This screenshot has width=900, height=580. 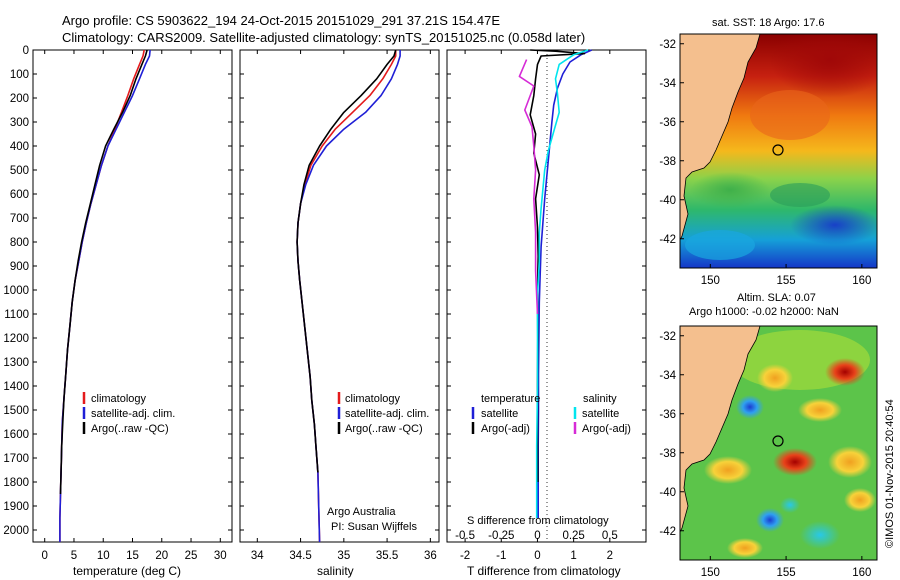 I want to click on temperature-profiles, so click(x=105, y=295).